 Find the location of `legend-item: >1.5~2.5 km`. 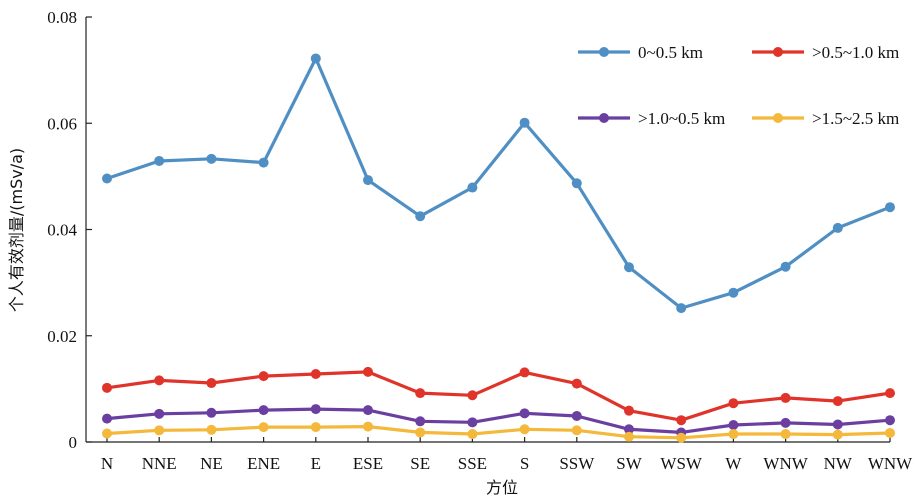

legend-item: >1.5~2.5 km is located at coordinates (825, 118).